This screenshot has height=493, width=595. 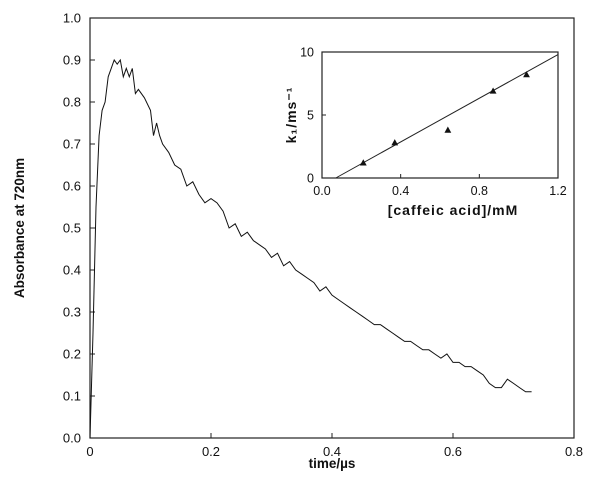 I want to click on main-y-tick-label: 0.7, so click(x=72, y=144).